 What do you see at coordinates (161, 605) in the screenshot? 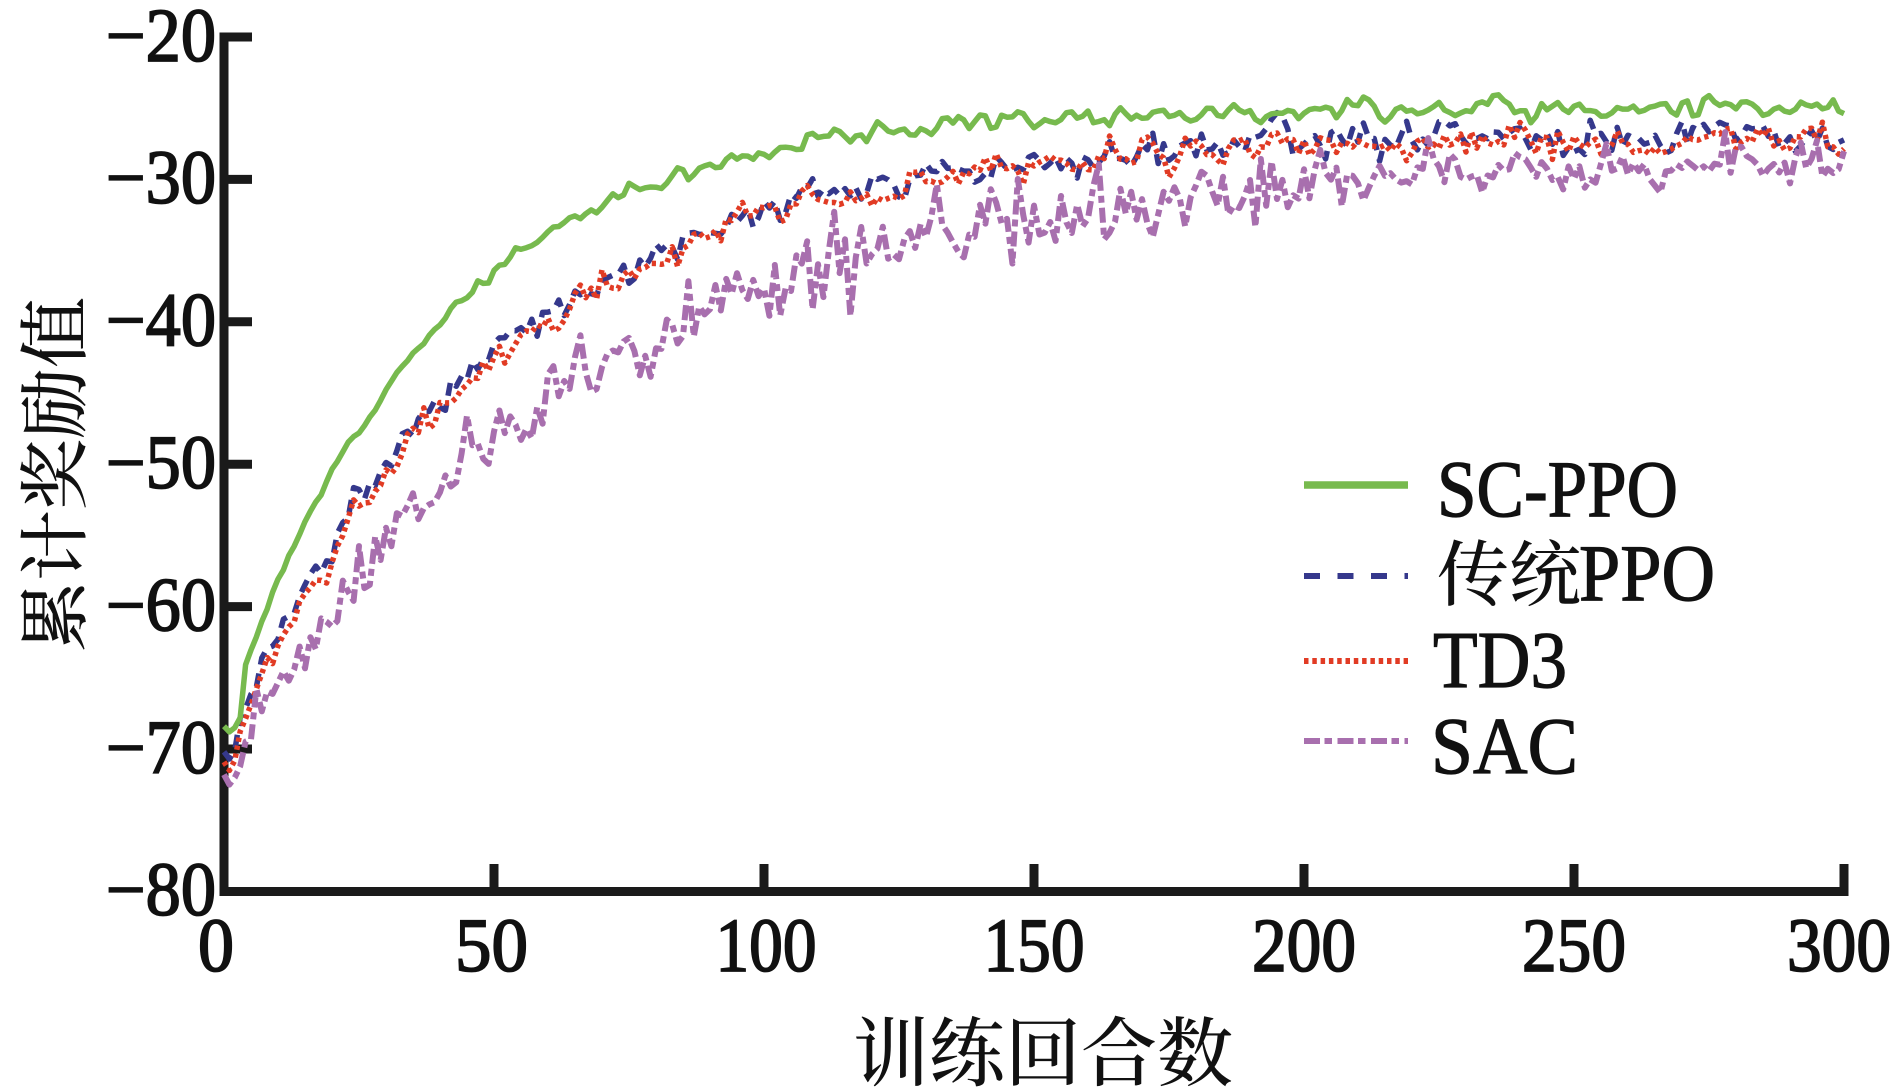
I see `svg-text: −60` at bounding box center [161, 605].